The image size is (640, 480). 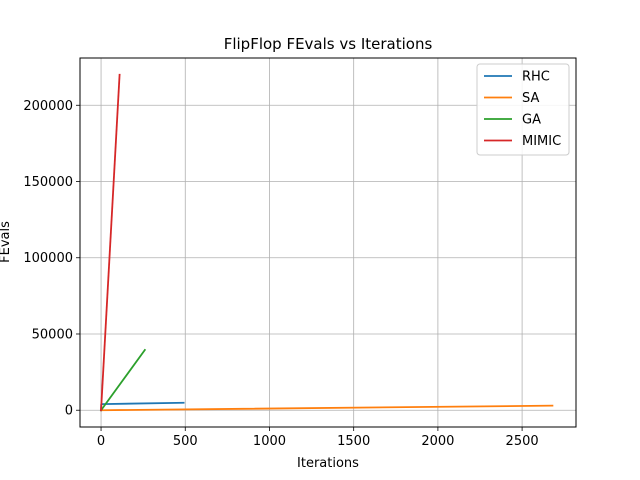 I want to click on legend: RHC SA GA MIMIC, so click(x=523, y=109).